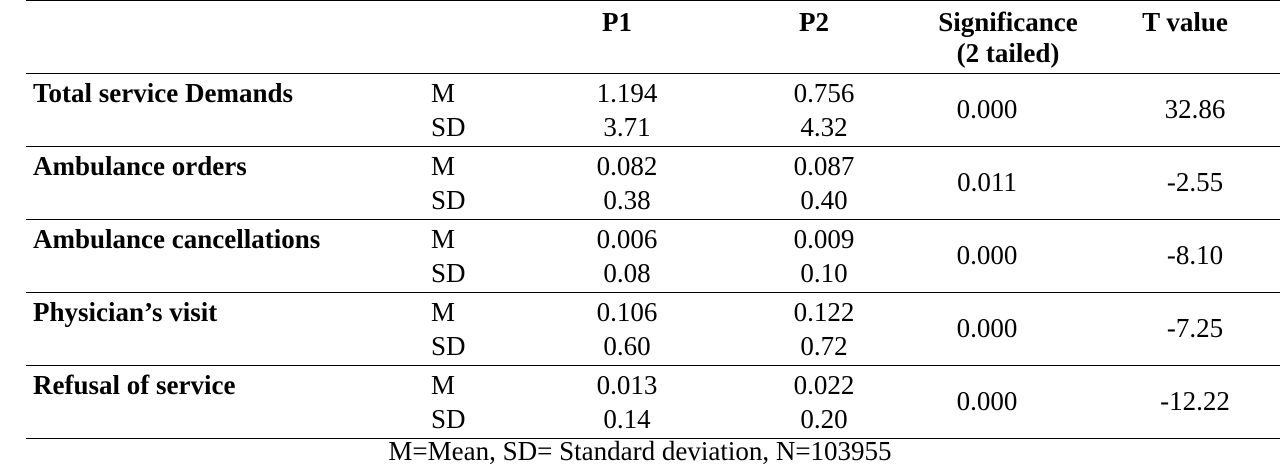  What do you see at coordinates (177, 239) in the screenshot?
I see `row-label: Ambulance cancellations` at bounding box center [177, 239].